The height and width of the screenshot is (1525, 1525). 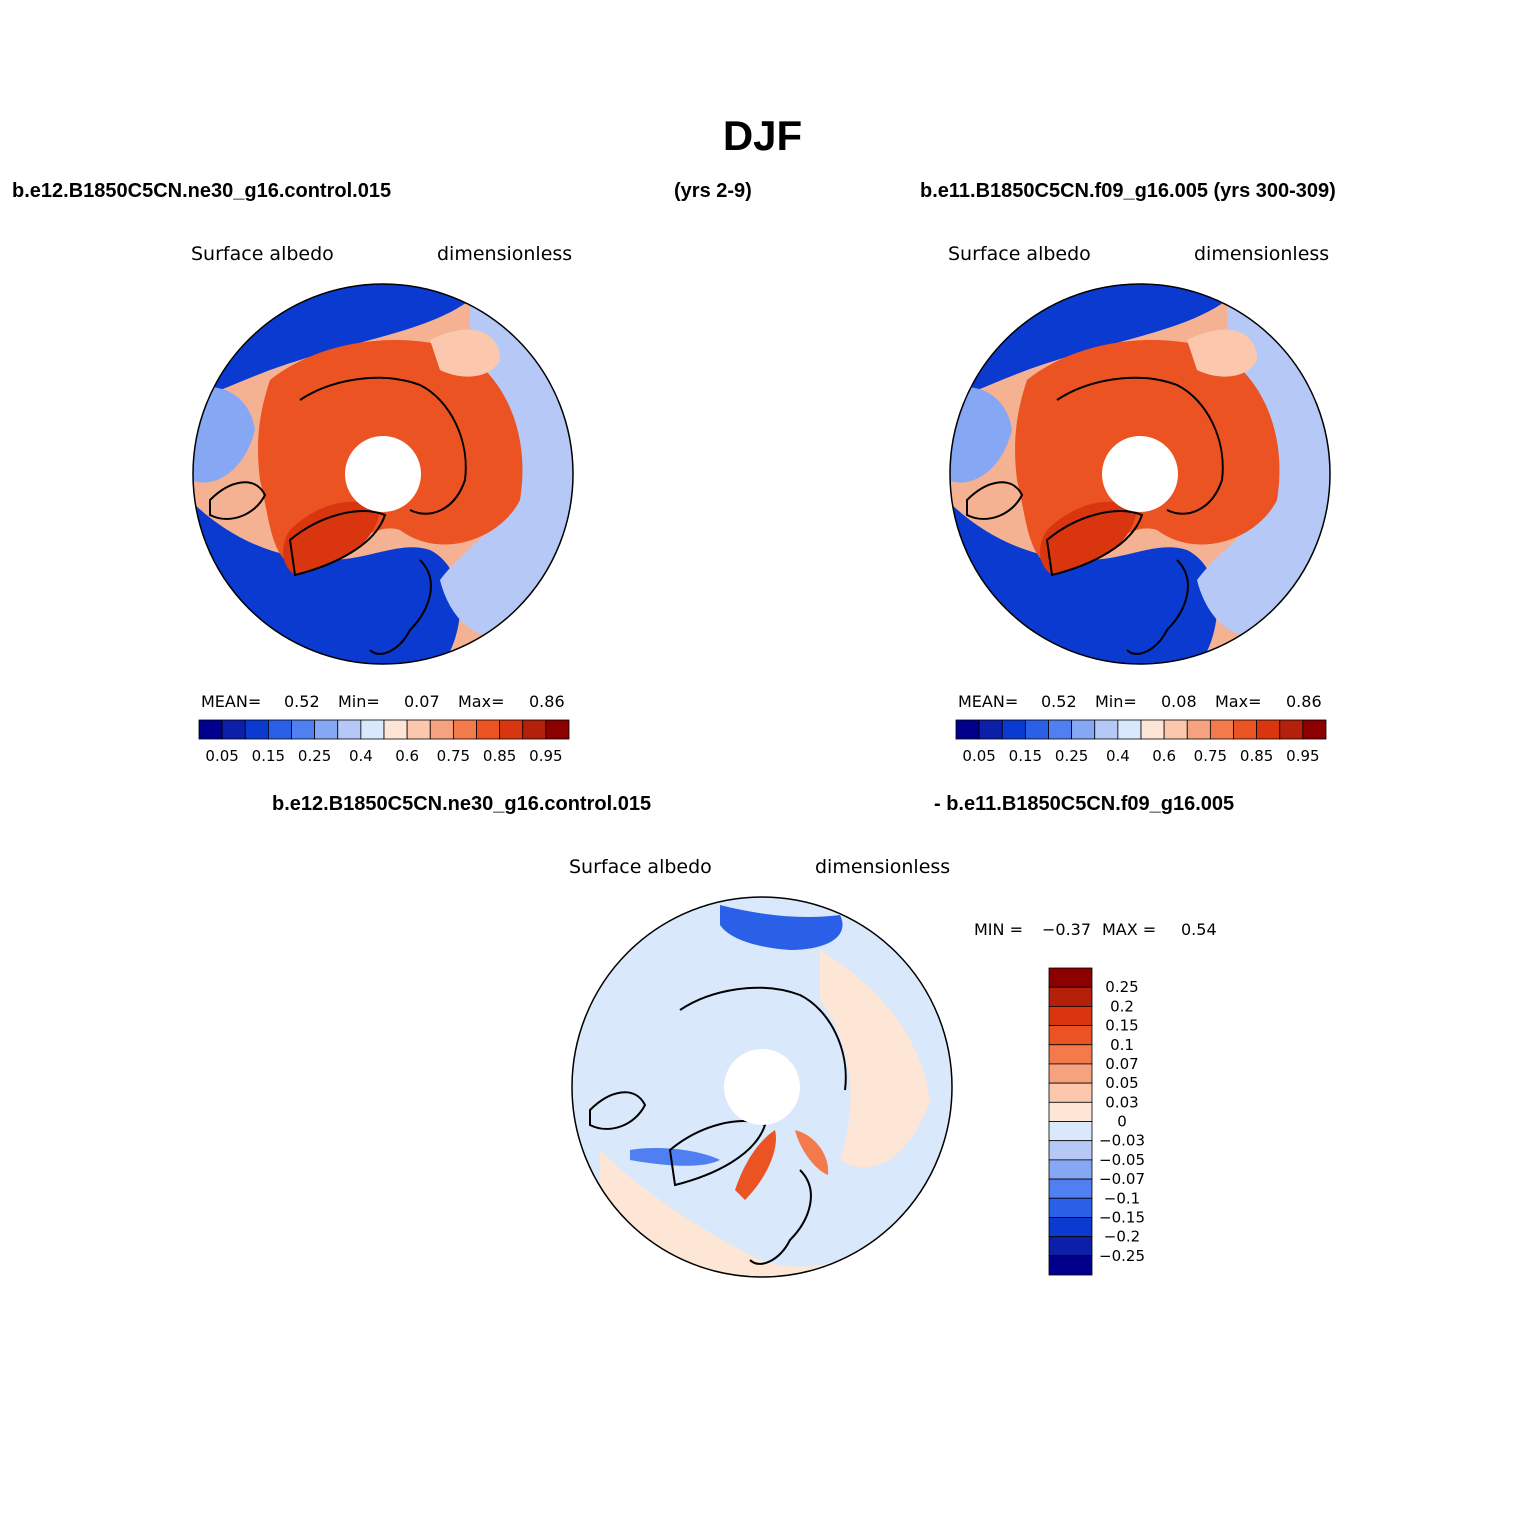 I want to click on left-colorbar-tick-label: 0.15, so click(x=268, y=756).